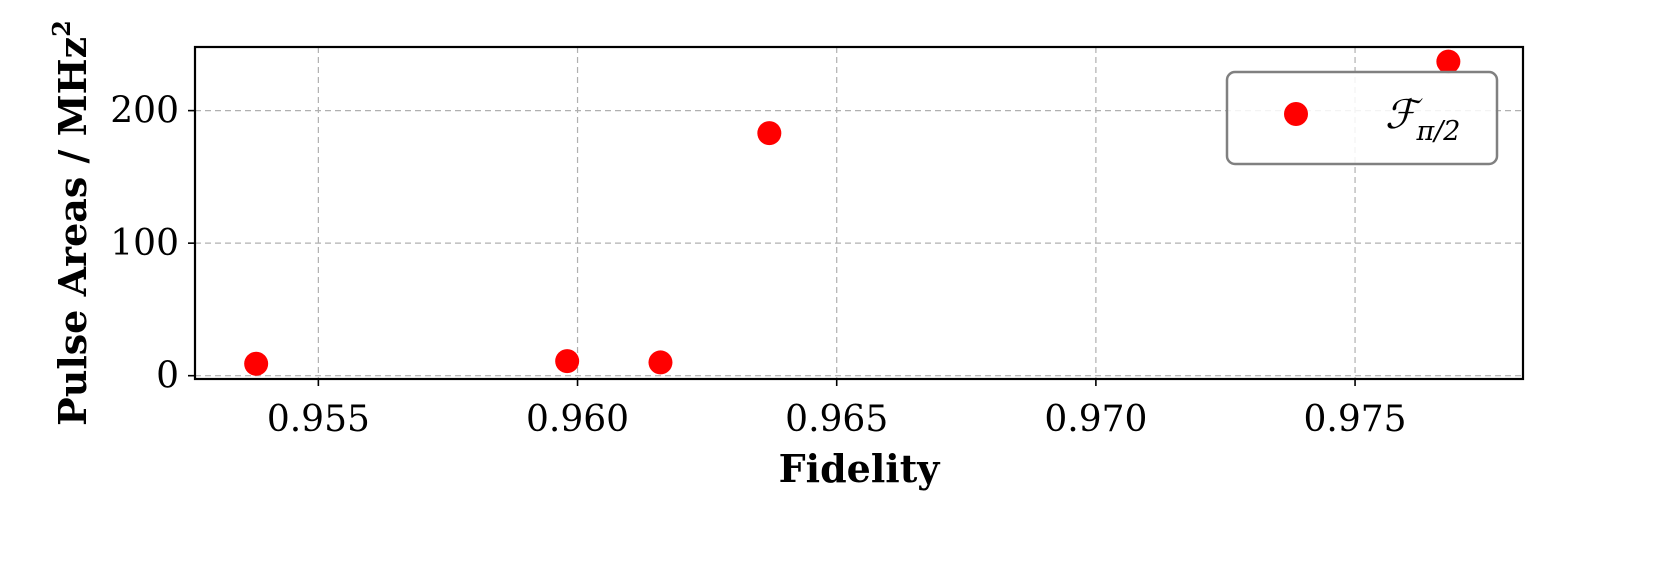  I want to click on legend-box, so click(1362, 118).